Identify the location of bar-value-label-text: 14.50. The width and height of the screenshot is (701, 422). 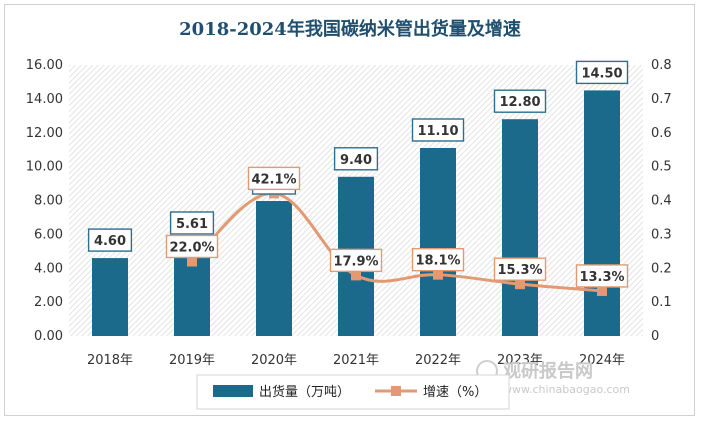
(601, 73).